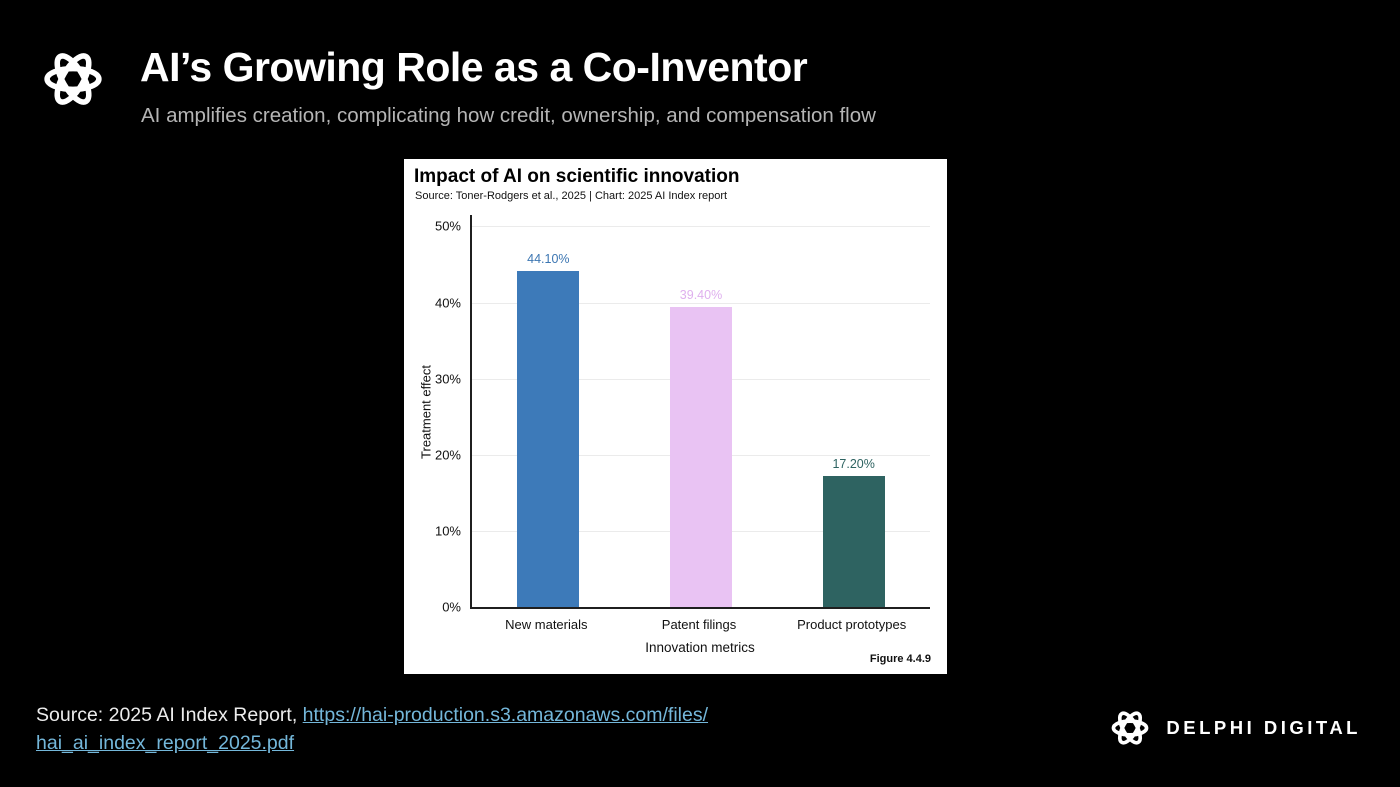  Describe the element at coordinates (447, 303) in the screenshot. I see `y-tick-label: 40%` at that location.